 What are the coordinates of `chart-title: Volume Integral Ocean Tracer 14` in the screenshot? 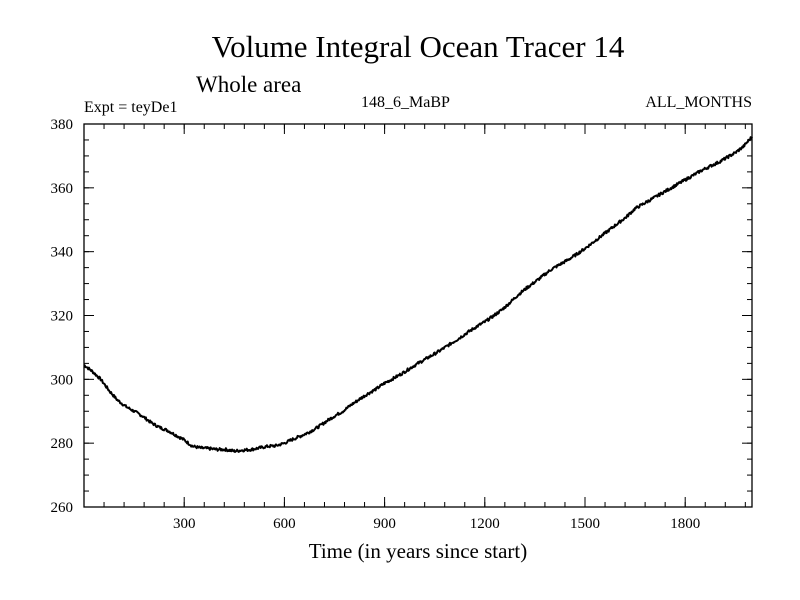 It's located at (418, 46).